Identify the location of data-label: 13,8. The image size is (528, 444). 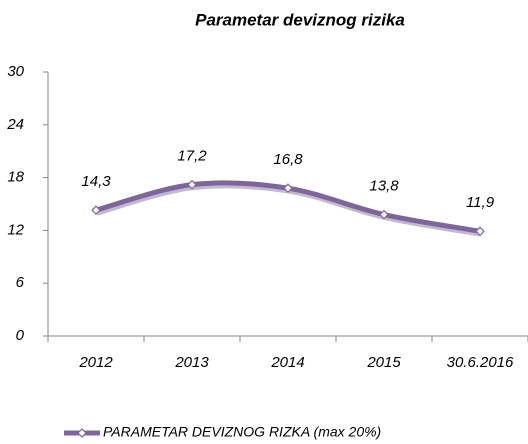
(384, 186).